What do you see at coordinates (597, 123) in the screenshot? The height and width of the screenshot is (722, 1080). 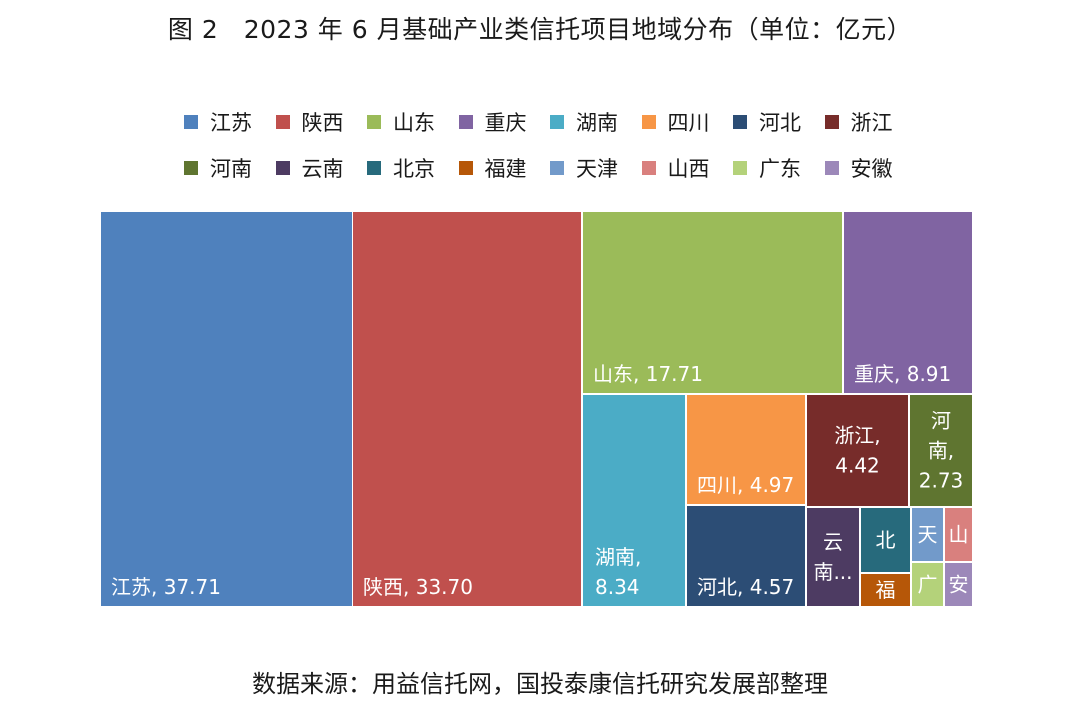 I see `legend-label: 湖南` at bounding box center [597, 123].